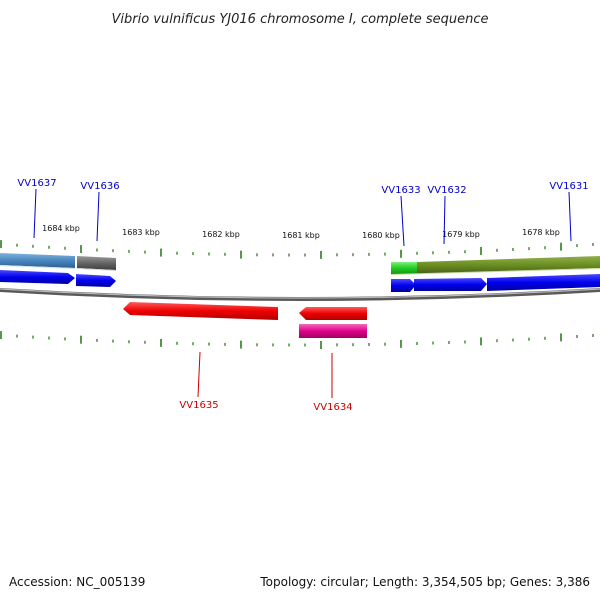  Describe the element at coordinates (450, 284) in the screenshot. I see `cds-arrow-vv1632` at that location.